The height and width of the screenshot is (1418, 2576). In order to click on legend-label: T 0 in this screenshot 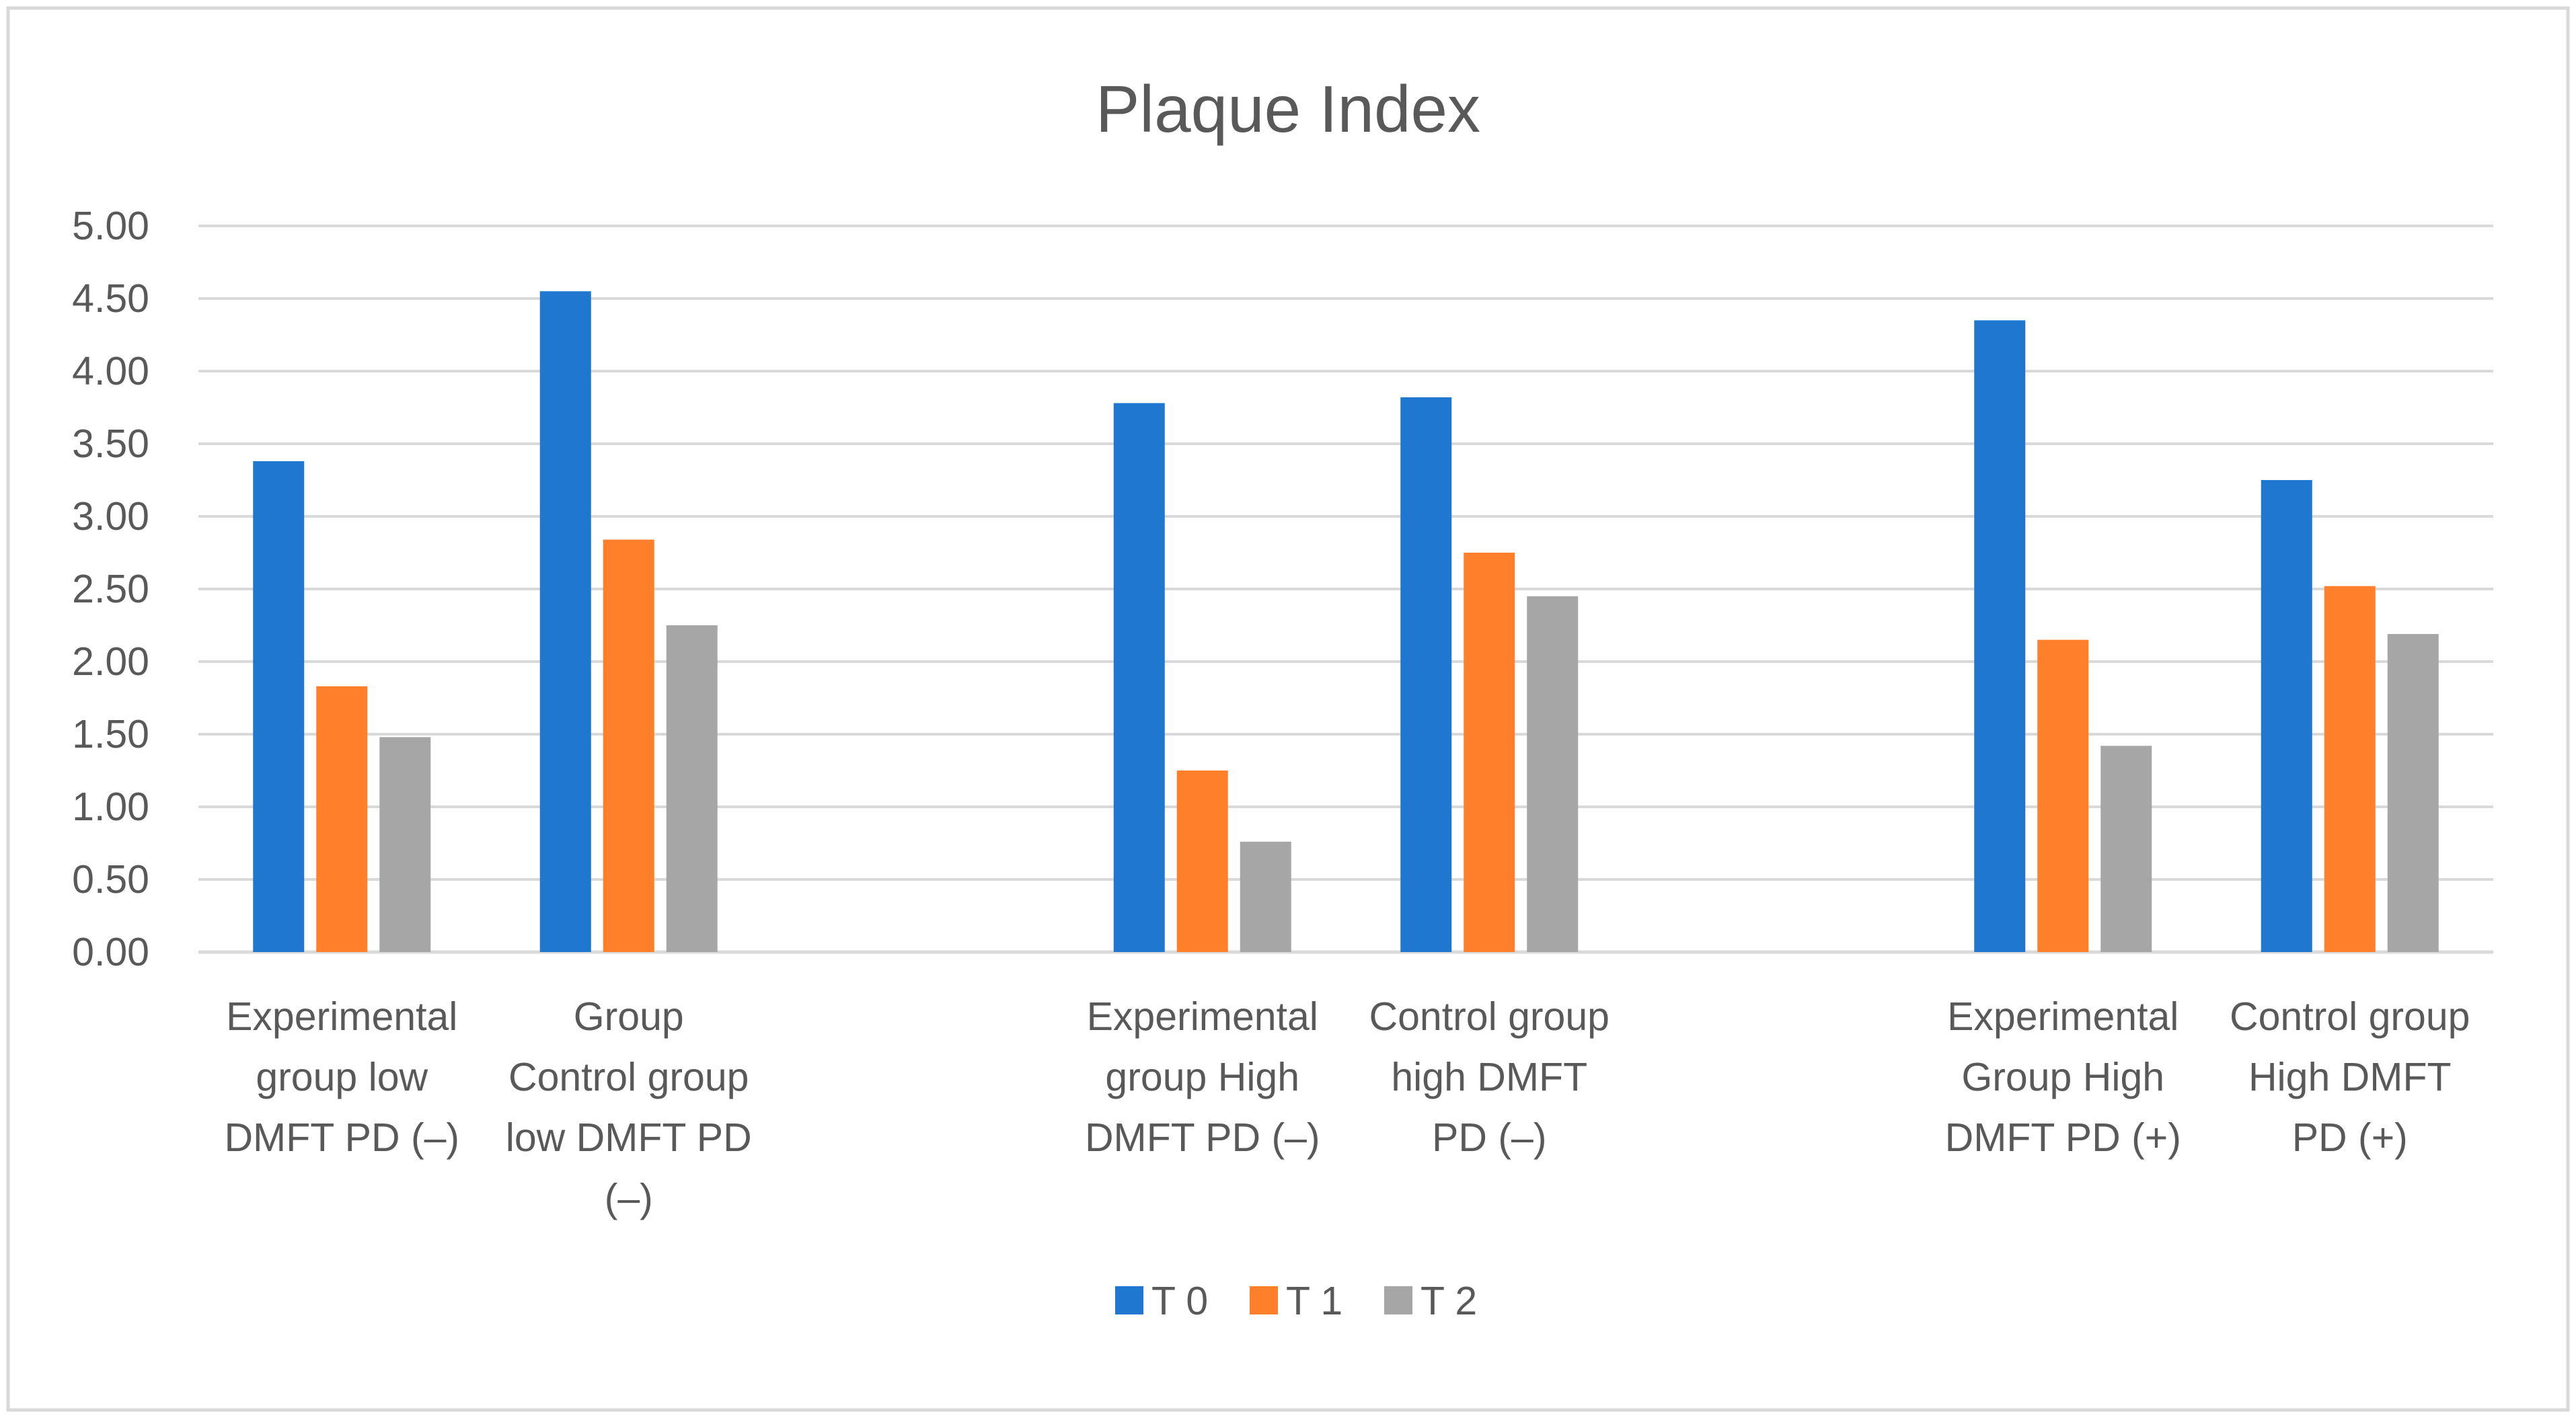, I will do `click(1179, 1301)`.